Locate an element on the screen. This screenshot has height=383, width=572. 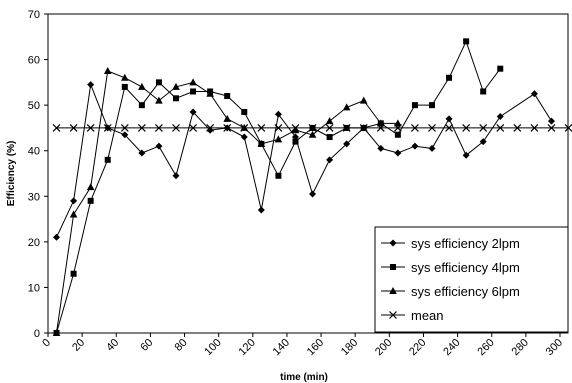
x-tick-label: 100 is located at coordinates (212, 347).